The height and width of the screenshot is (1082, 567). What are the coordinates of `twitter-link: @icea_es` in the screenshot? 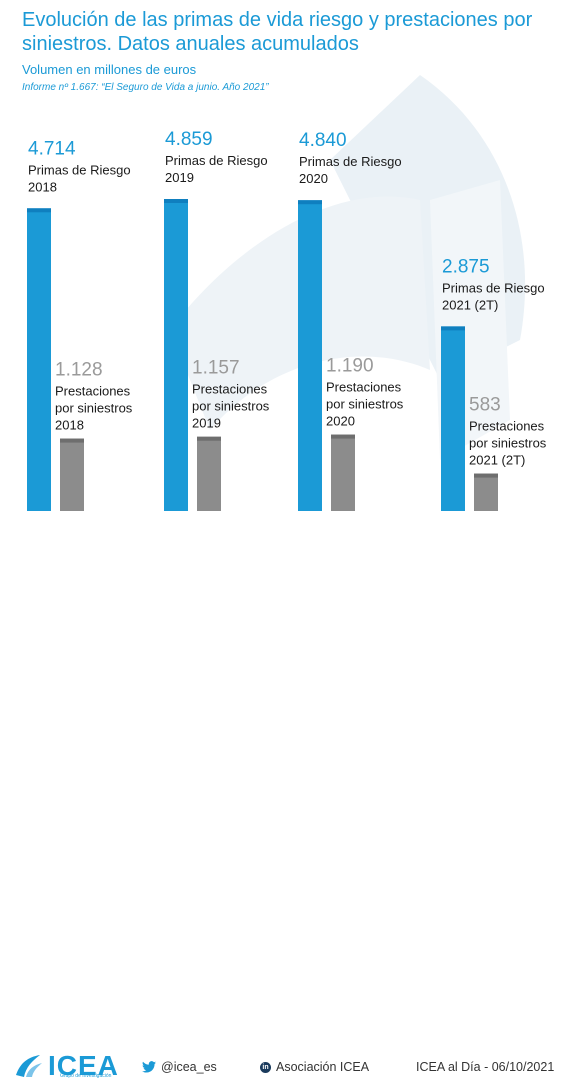 It's located at (179, 1067).